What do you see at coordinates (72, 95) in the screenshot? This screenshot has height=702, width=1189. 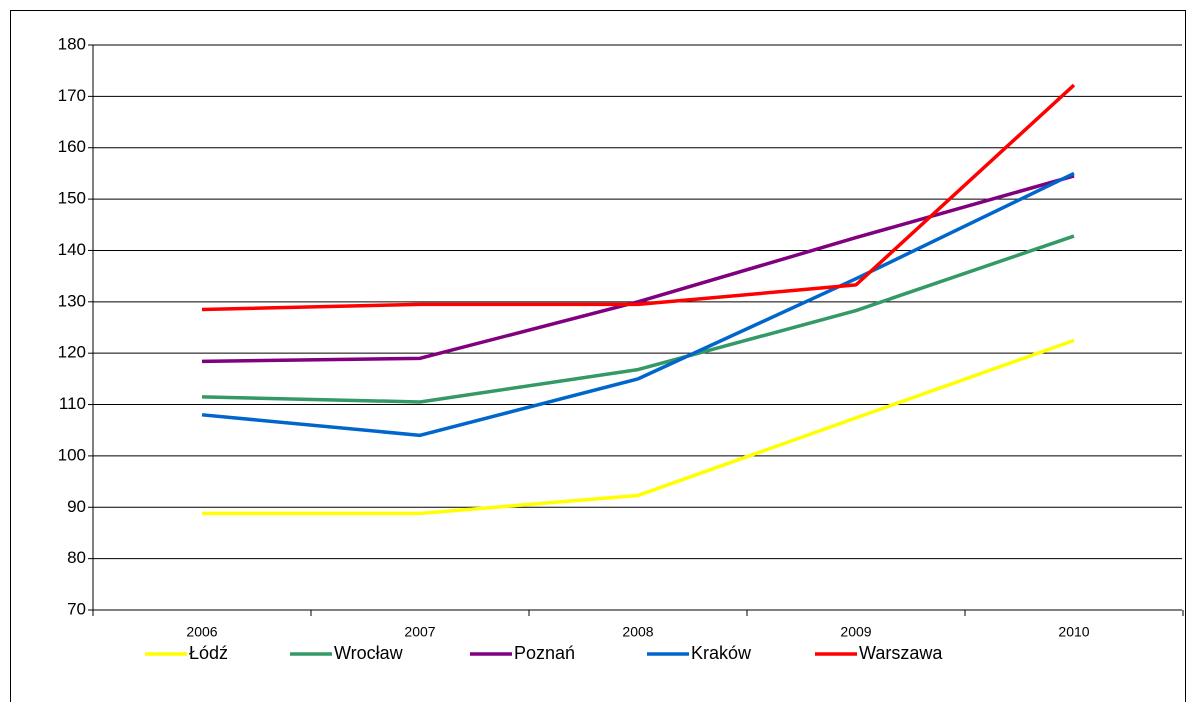 I see `y-tick-label: 170` at bounding box center [72, 95].